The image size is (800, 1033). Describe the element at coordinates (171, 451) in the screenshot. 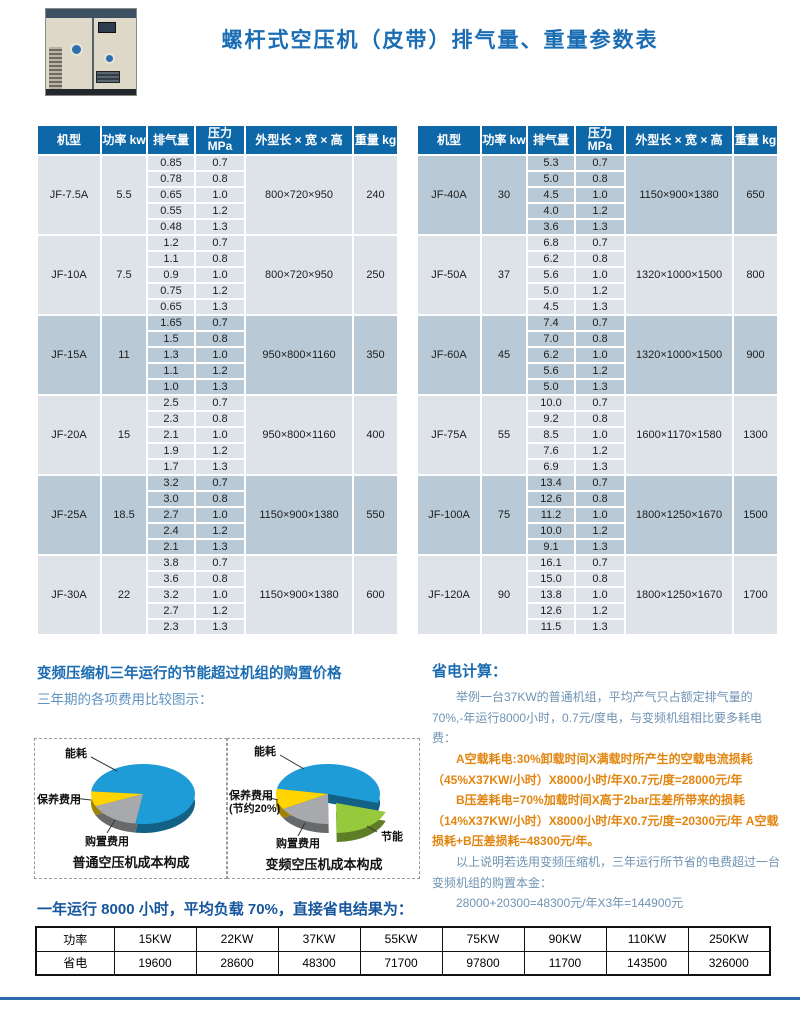

I see `flow-cell: 1.9` at that location.